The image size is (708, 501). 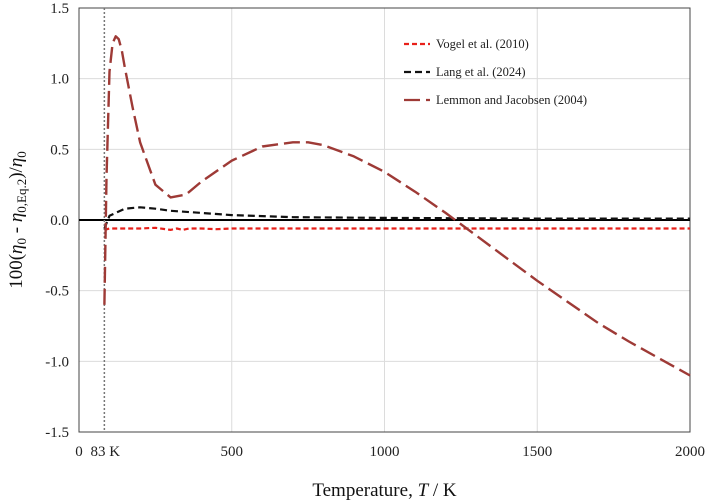 I want to click on vertical-marker-label: 83 K, so click(x=106, y=452).